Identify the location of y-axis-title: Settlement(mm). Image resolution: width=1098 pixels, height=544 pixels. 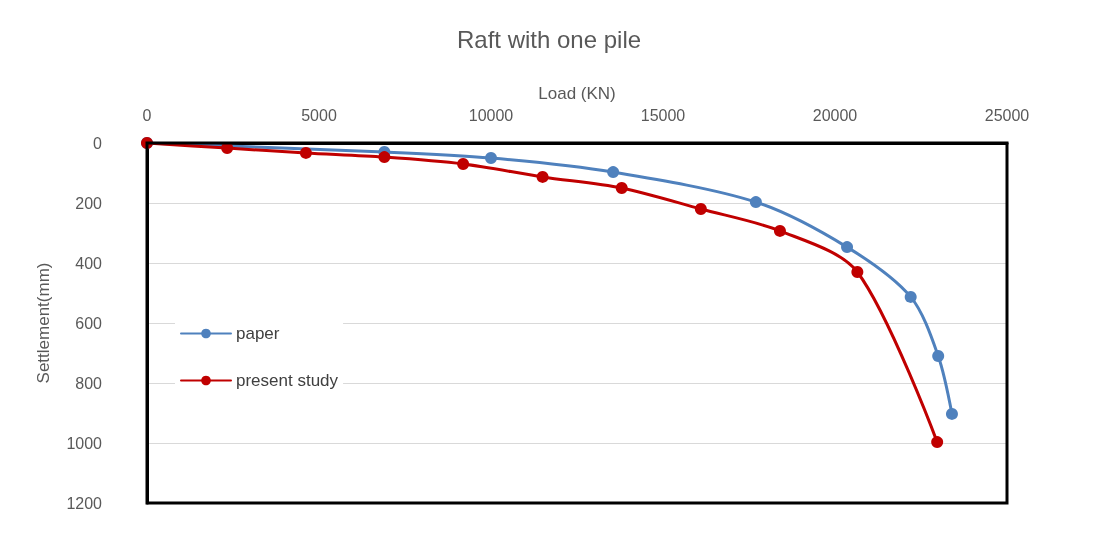
(43, 323).